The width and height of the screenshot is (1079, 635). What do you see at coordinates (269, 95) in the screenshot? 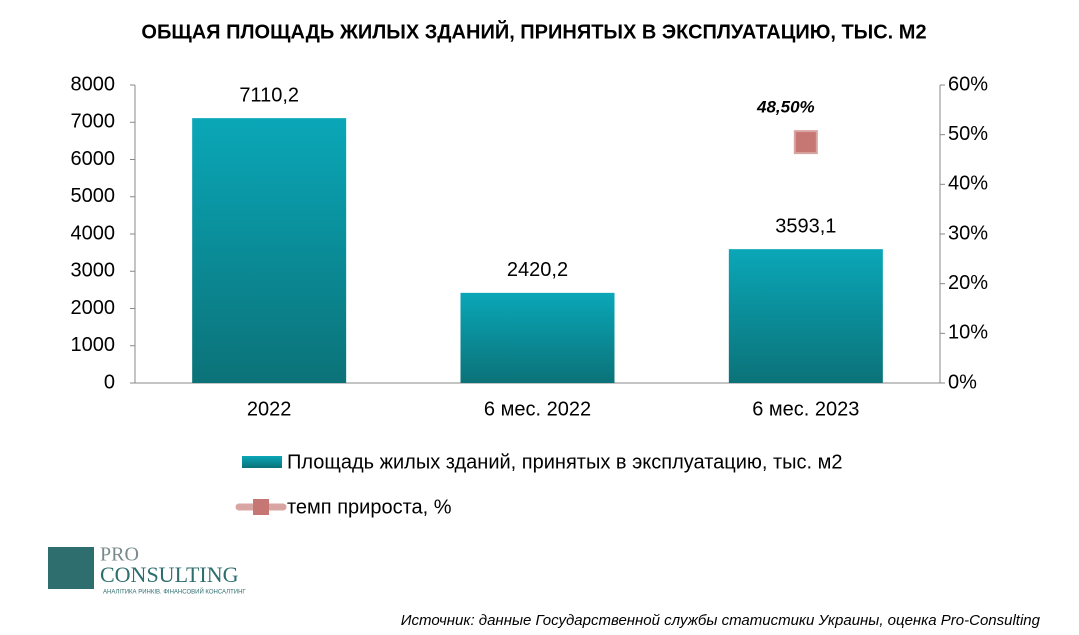
I see `data-label: 7110,2` at bounding box center [269, 95].